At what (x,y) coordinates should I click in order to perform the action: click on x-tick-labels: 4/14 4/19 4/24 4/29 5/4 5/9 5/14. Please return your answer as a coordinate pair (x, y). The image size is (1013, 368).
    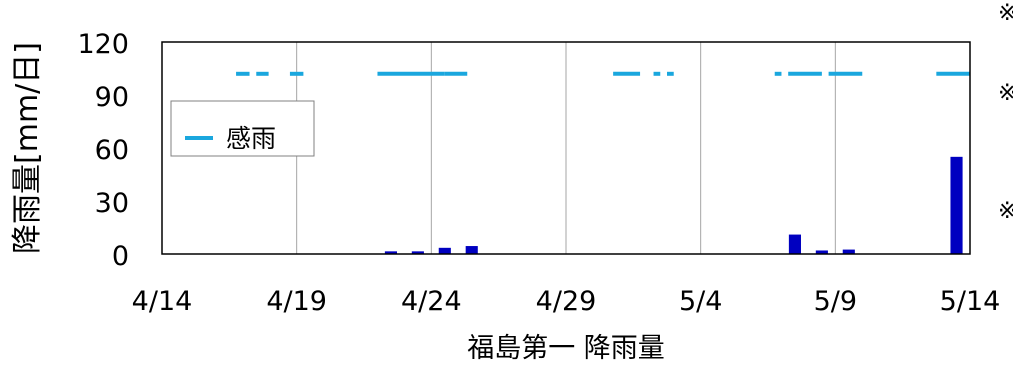
    Looking at the image, I should click on (566, 301).